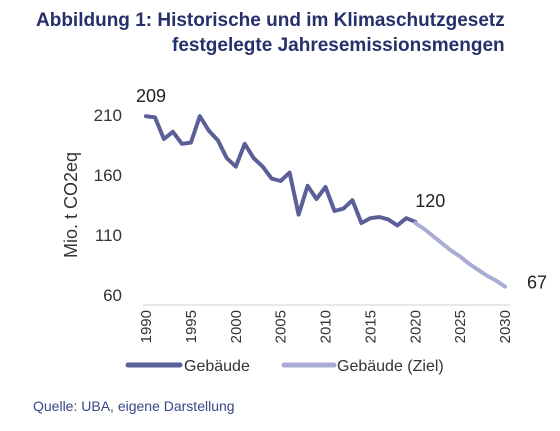 This screenshot has height=431, width=560. Describe the element at coordinates (108, 115) in the screenshot. I see `y-tick-label: 210` at that location.